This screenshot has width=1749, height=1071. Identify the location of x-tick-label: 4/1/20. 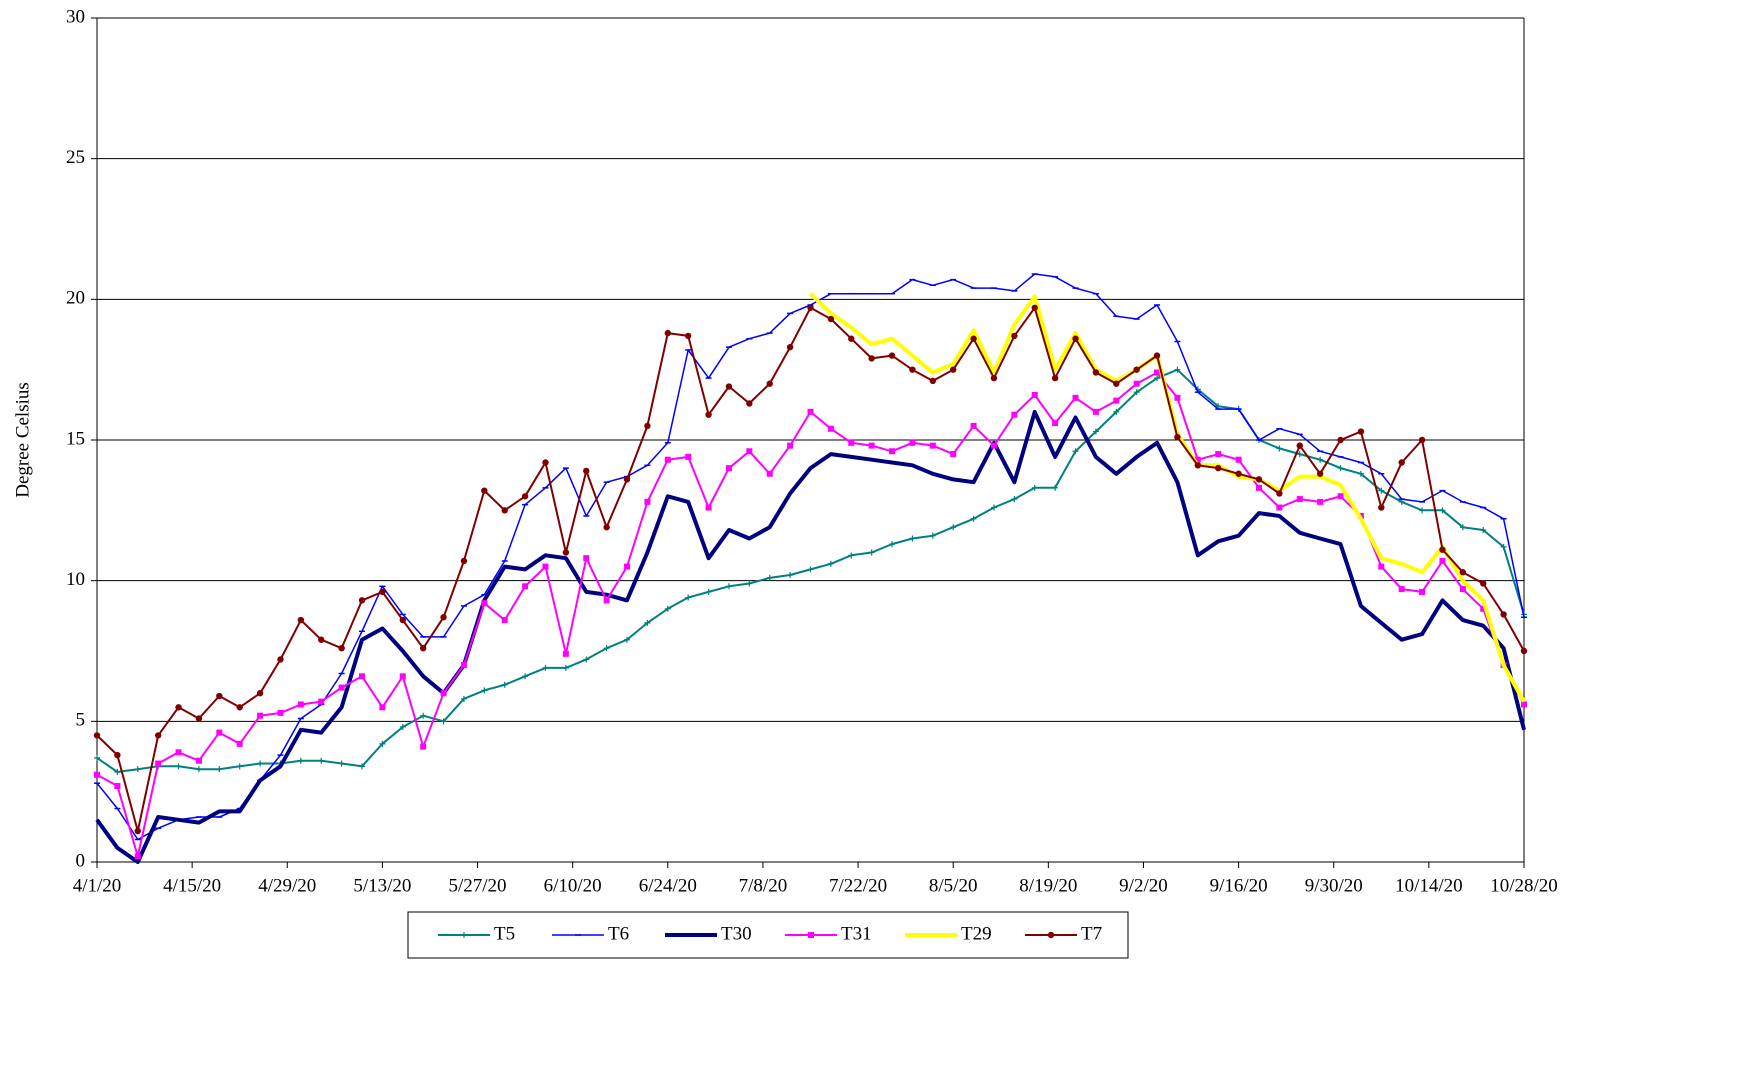
(97, 885).